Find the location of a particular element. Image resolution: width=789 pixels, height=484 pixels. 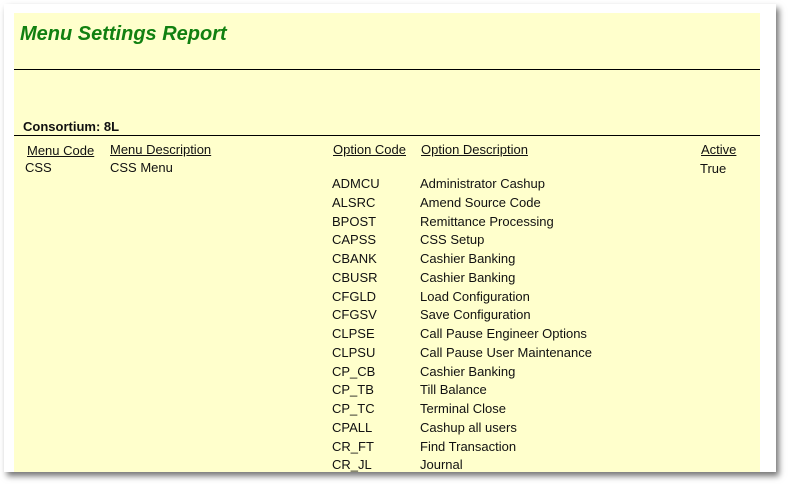

option-description: Till Balance is located at coordinates (453, 390).